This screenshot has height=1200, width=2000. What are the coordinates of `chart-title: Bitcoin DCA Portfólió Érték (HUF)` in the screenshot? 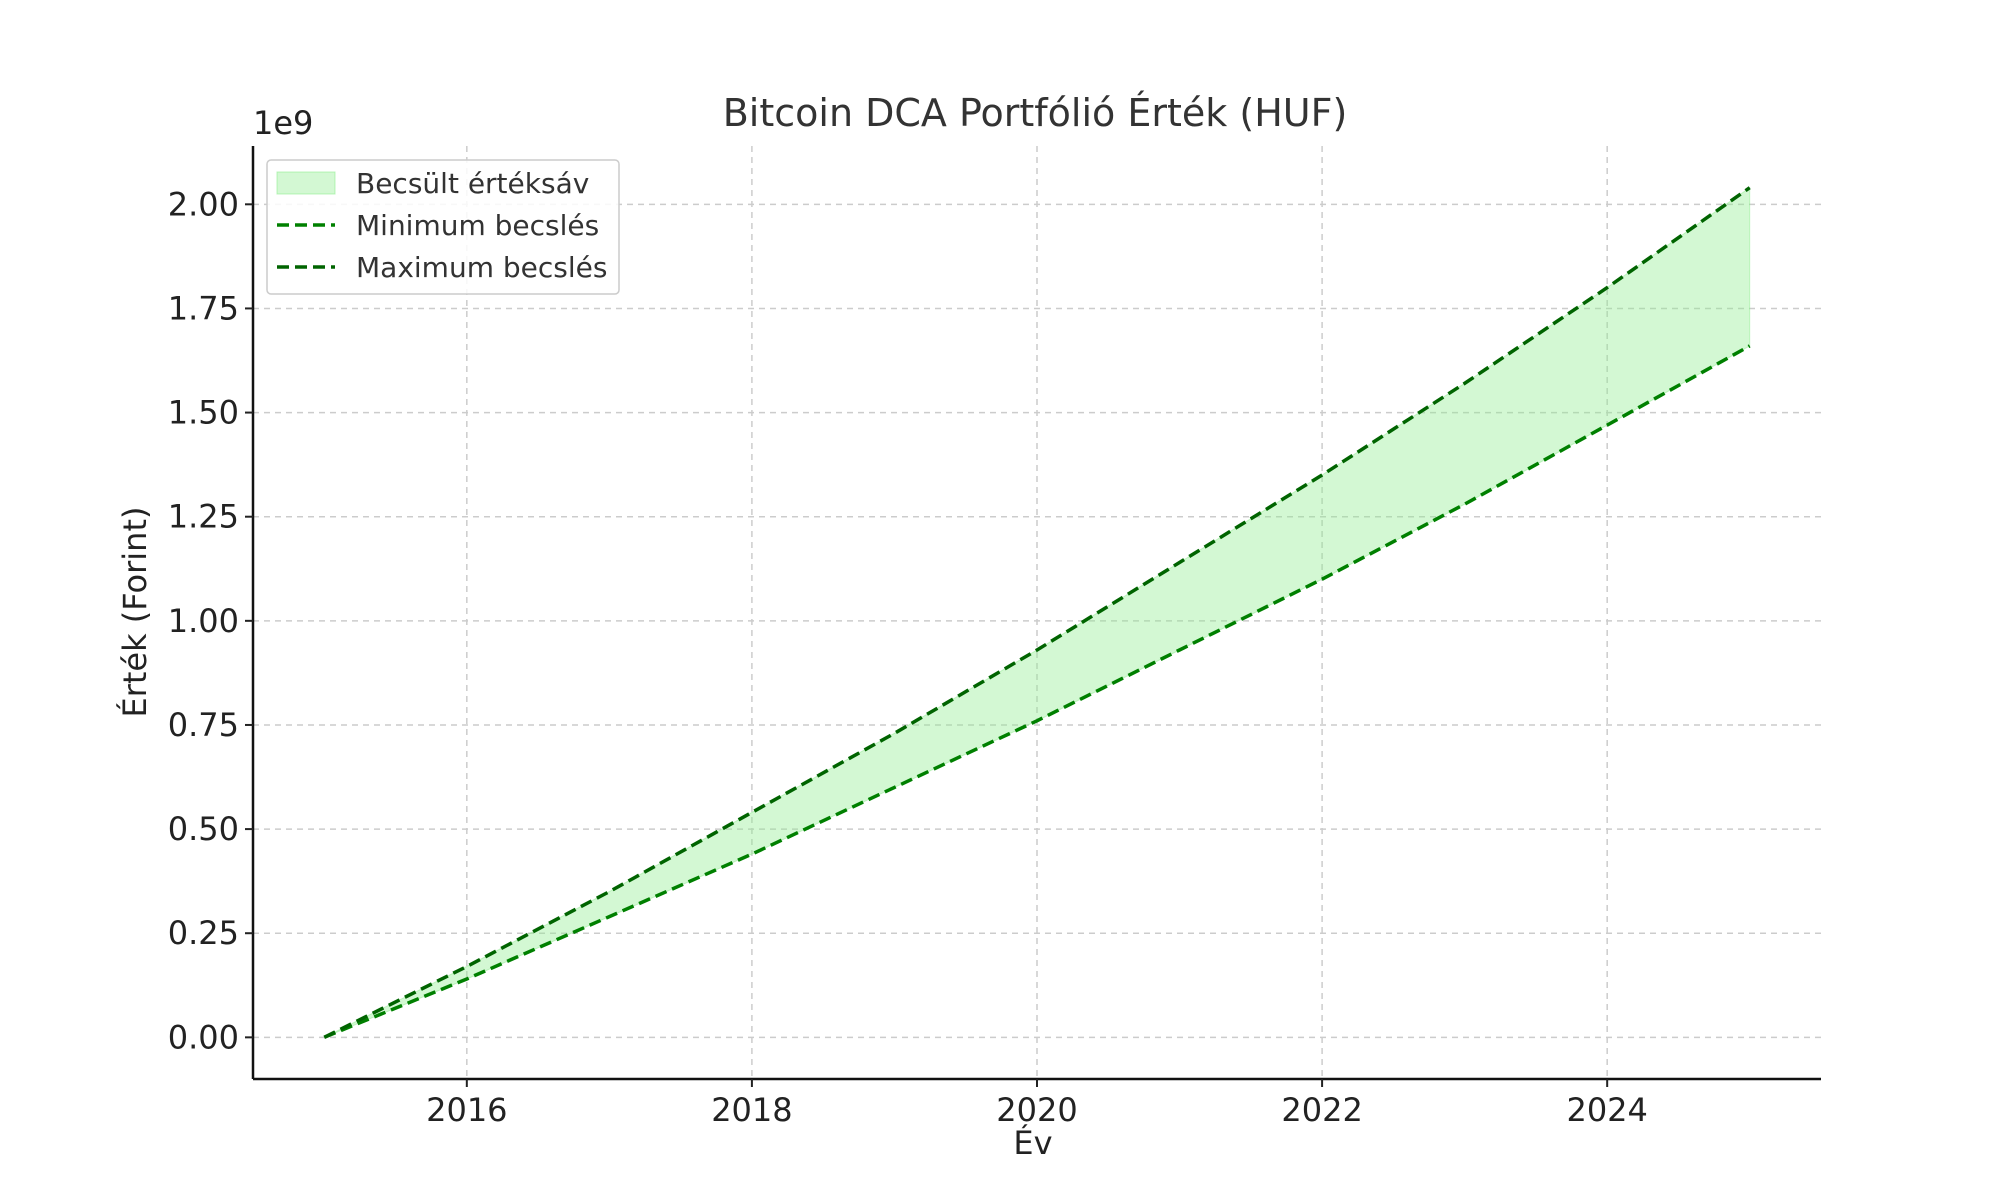 It's located at (1035, 113).